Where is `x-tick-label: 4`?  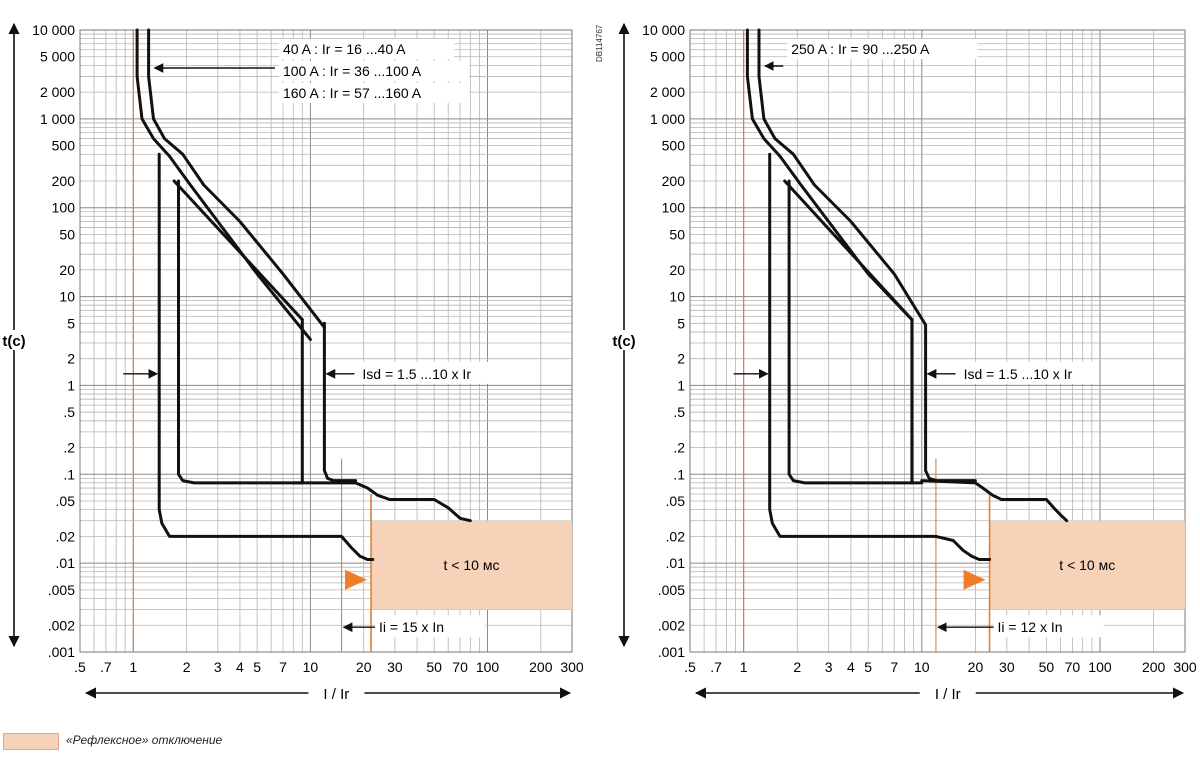 x-tick-label: 4 is located at coordinates (240, 667).